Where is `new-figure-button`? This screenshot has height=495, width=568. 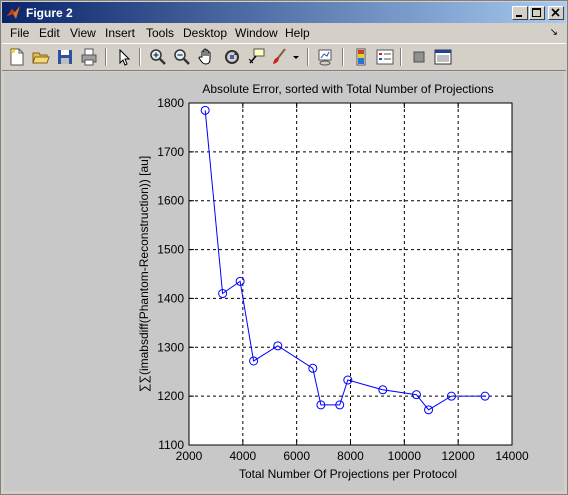 new-figure-button is located at coordinates (17, 57).